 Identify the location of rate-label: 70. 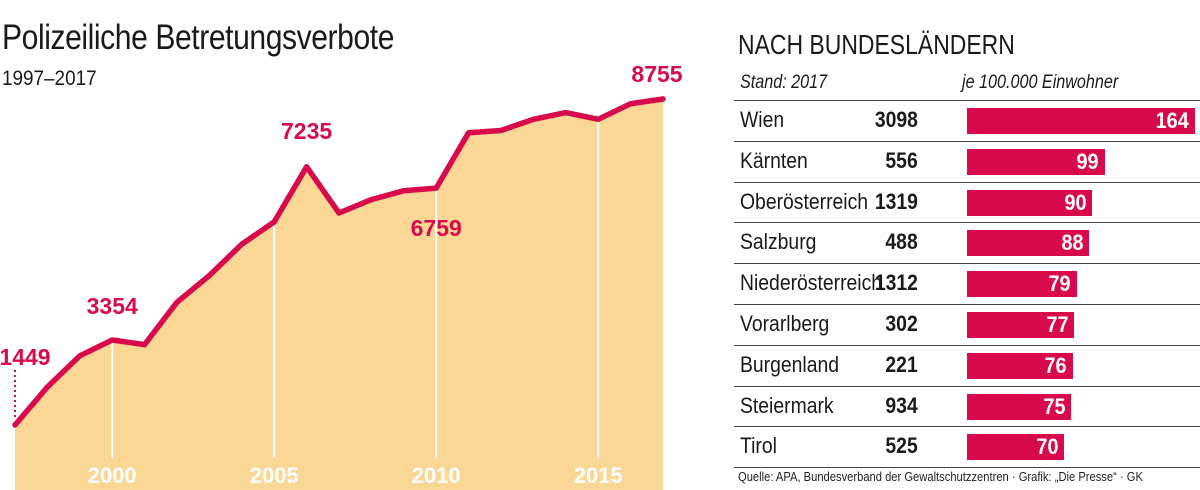
(1047, 447).